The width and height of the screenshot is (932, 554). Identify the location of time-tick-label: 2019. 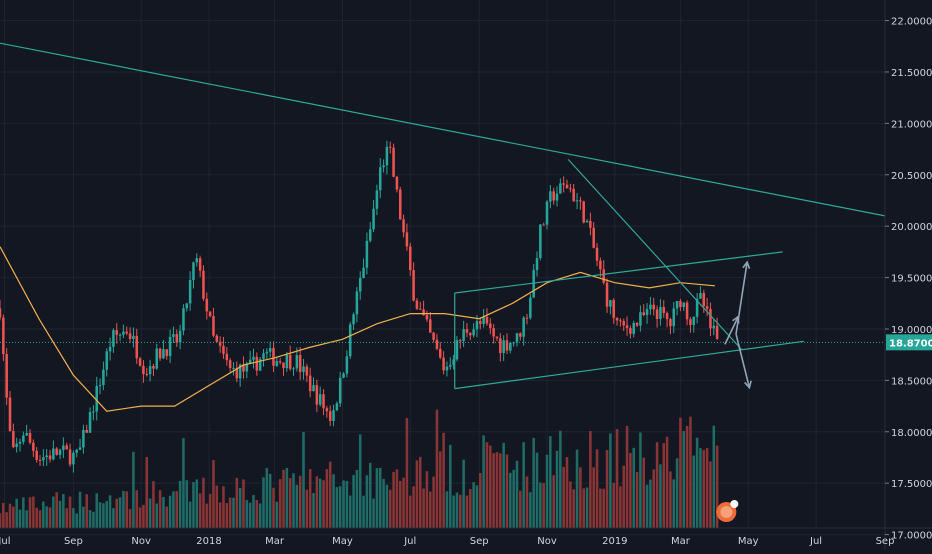
(614, 541).